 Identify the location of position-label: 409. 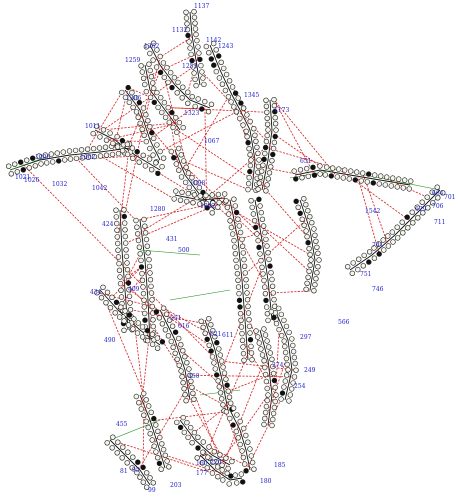
(134, 289).